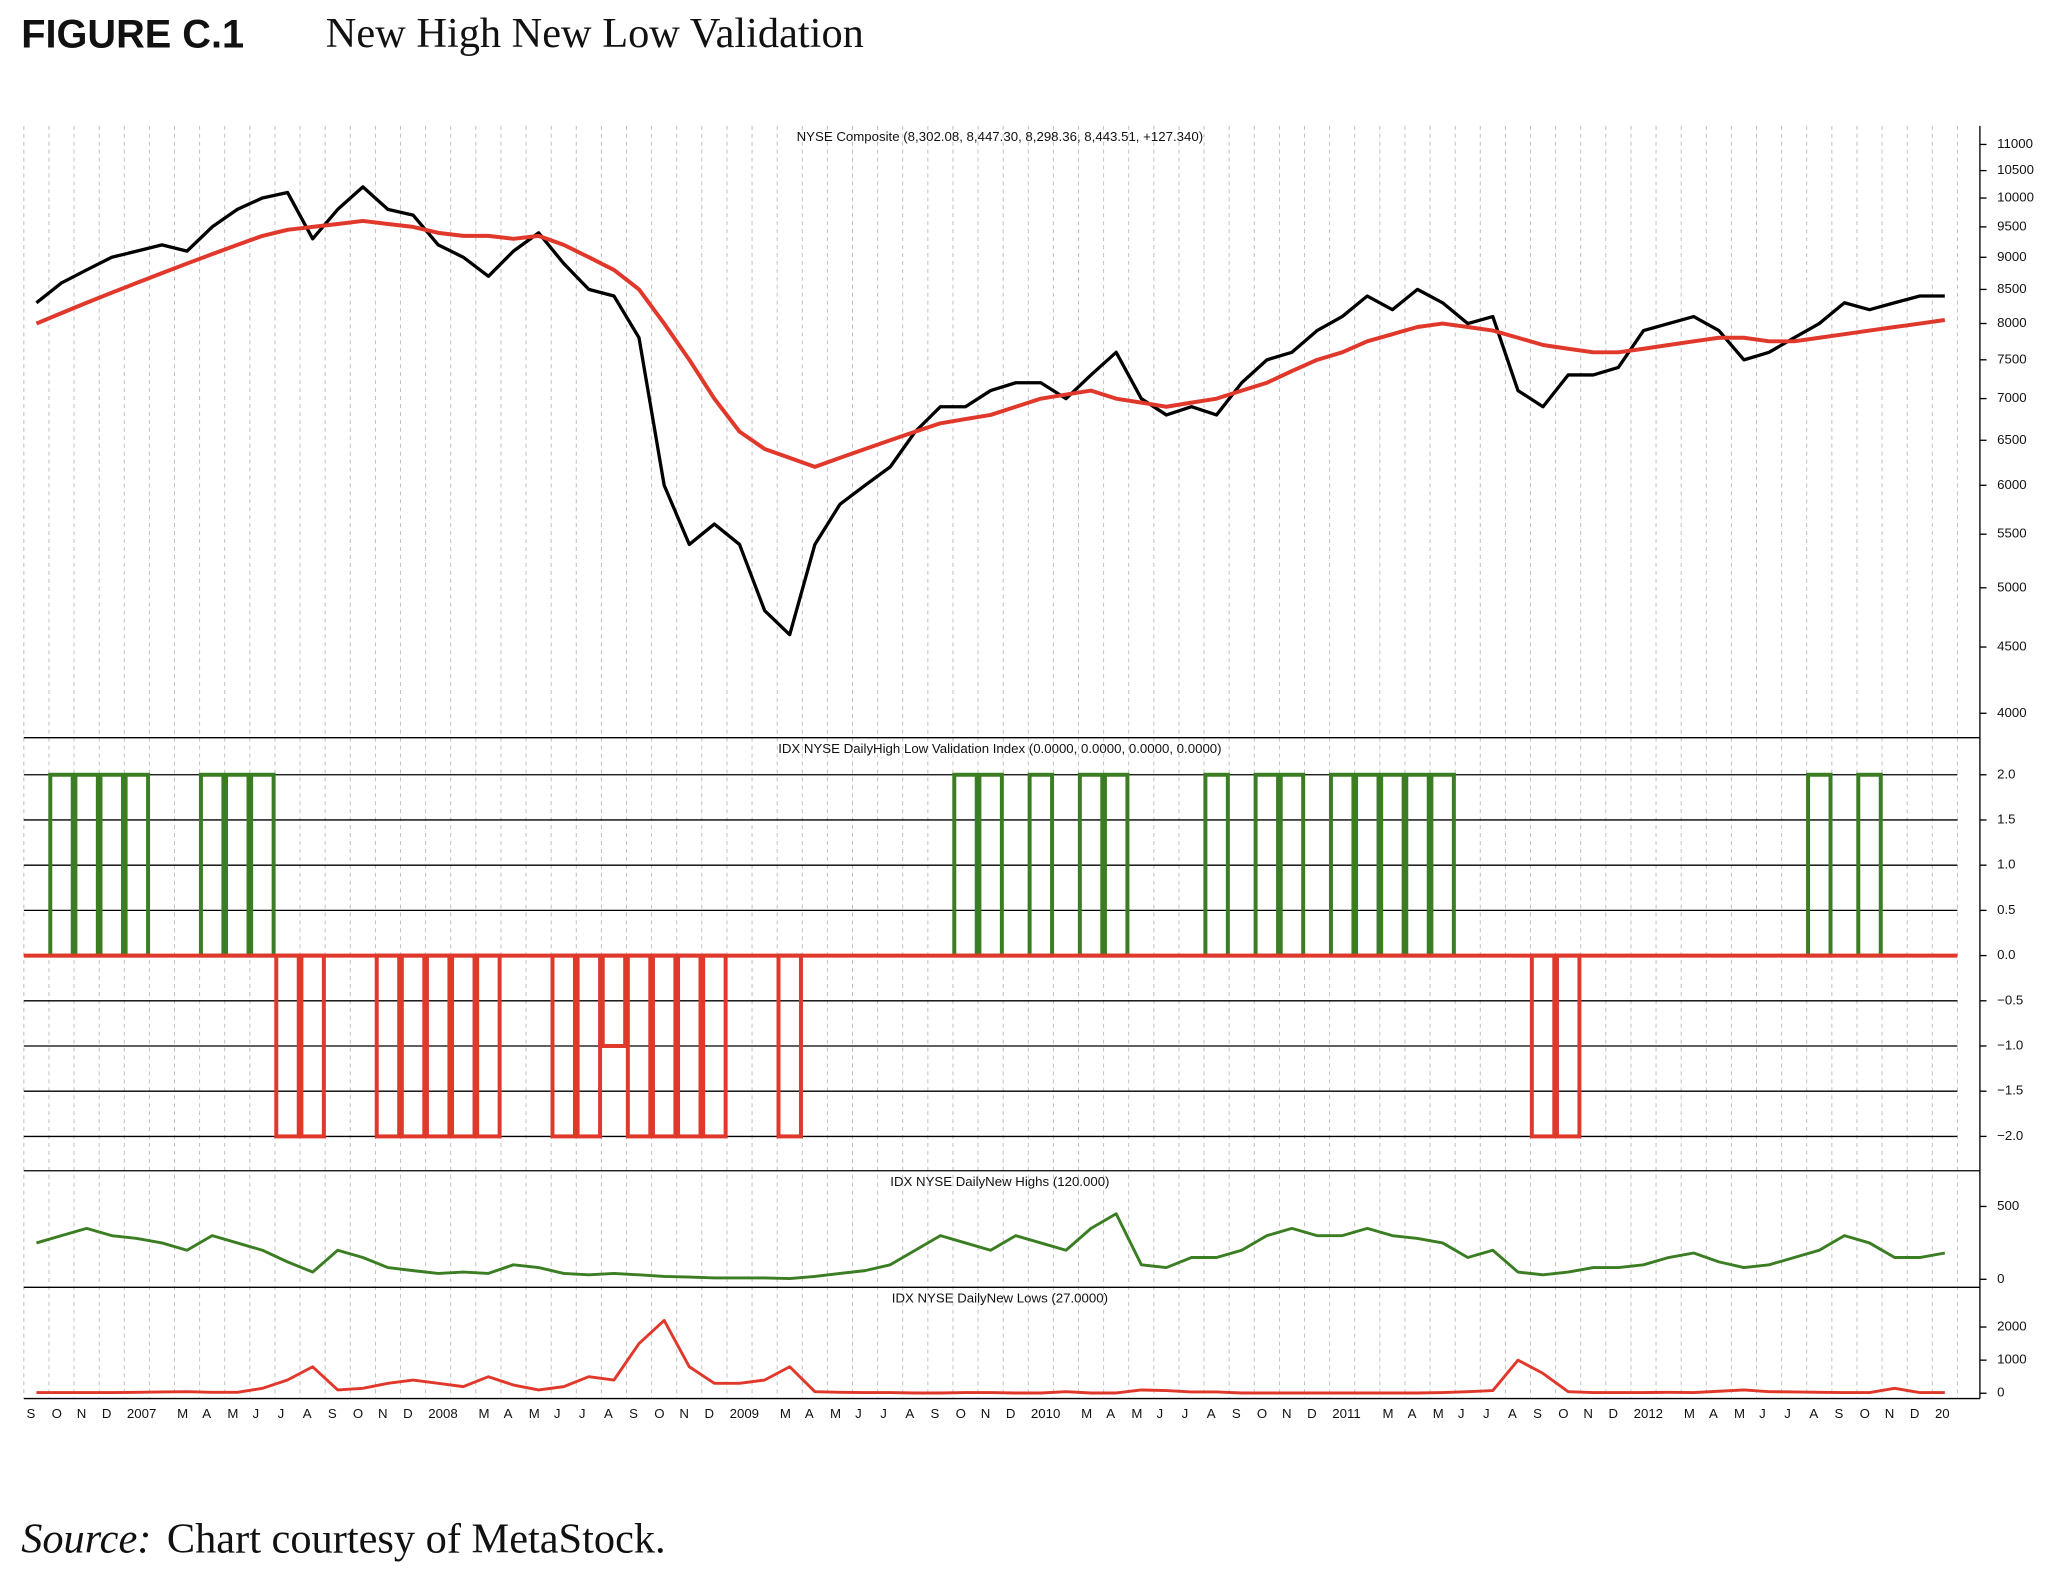 The image size is (2066, 1582). What do you see at coordinates (2011, 288) in the screenshot?
I see `y-tick-label: 8500` at bounding box center [2011, 288].